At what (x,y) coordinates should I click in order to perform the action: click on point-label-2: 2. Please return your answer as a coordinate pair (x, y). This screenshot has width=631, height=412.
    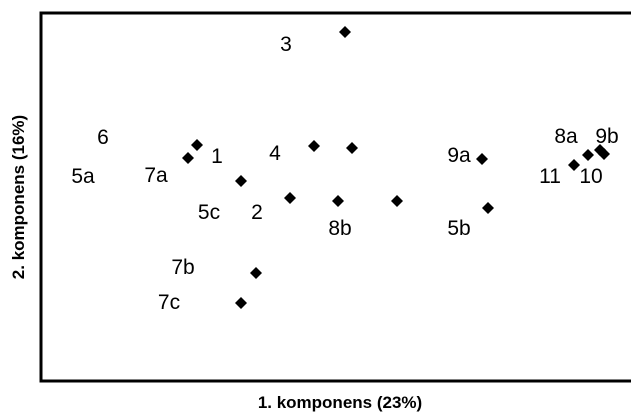
    Looking at the image, I should click on (257, 212).